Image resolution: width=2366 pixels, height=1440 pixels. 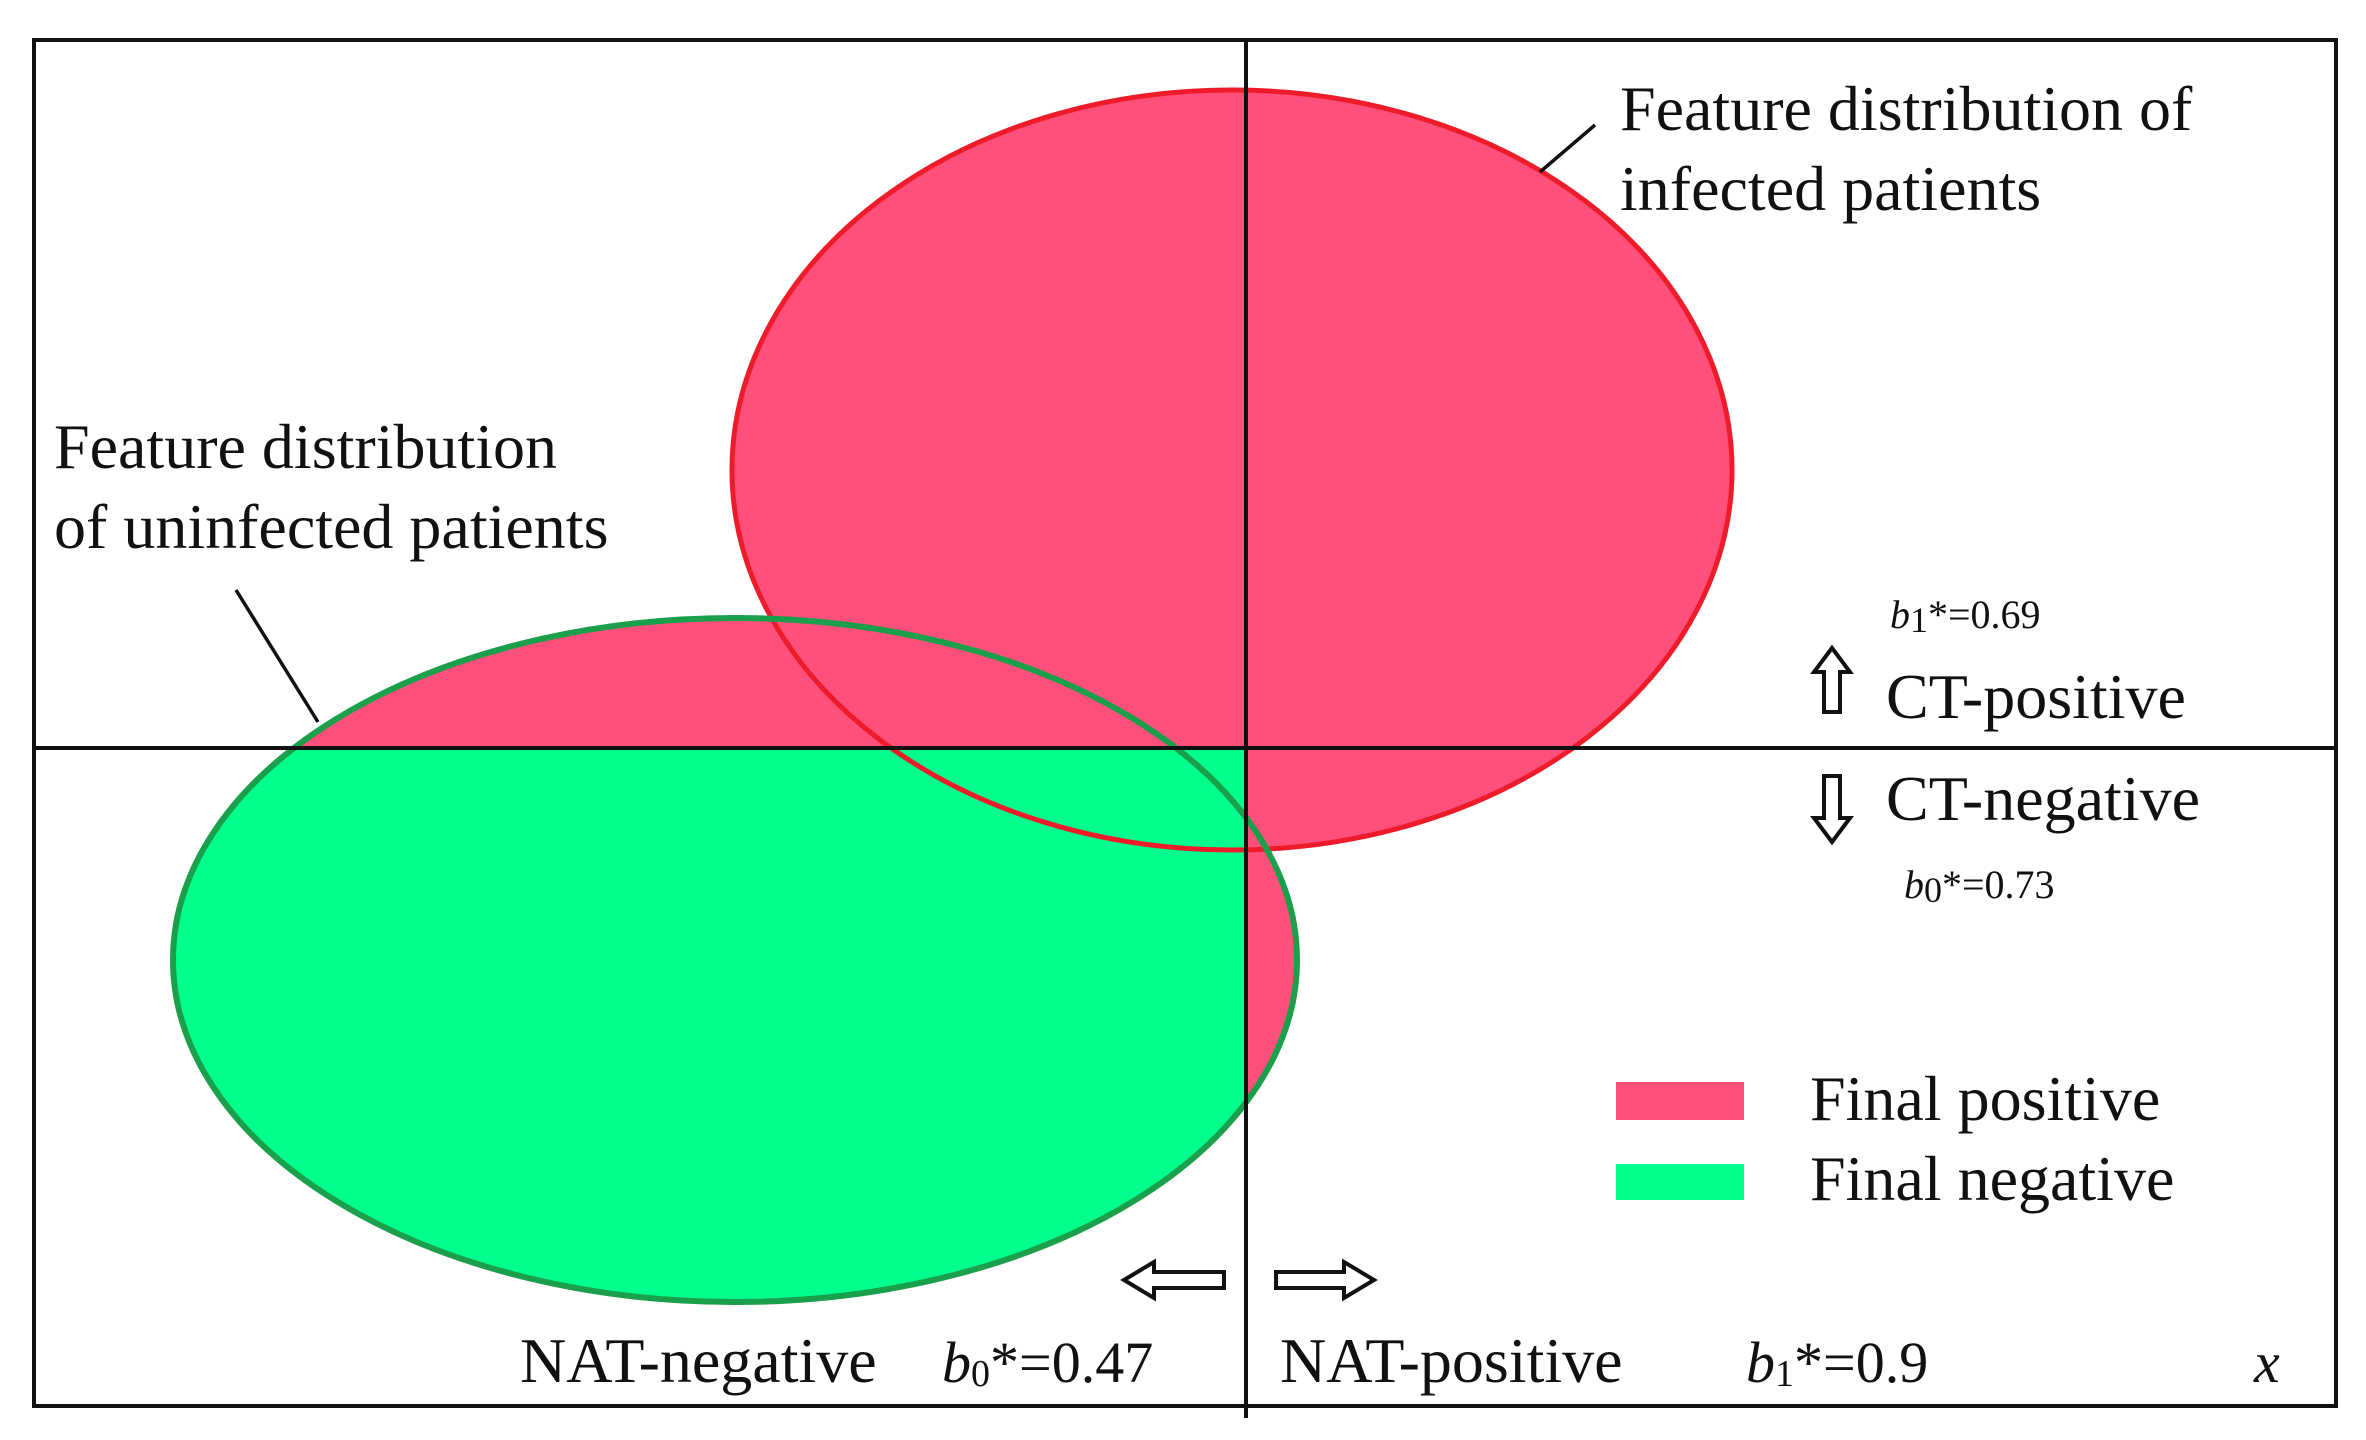 I want to click on infected-label-line1: Feature distribution of, so click(x=1906, y=108).